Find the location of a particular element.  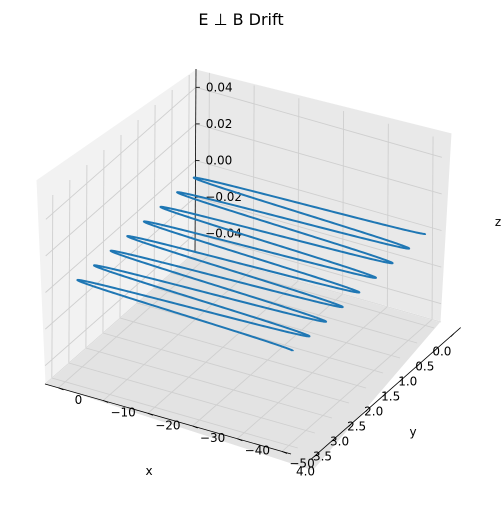

y-tick-label: −20 is located at coordinates (167, 425).